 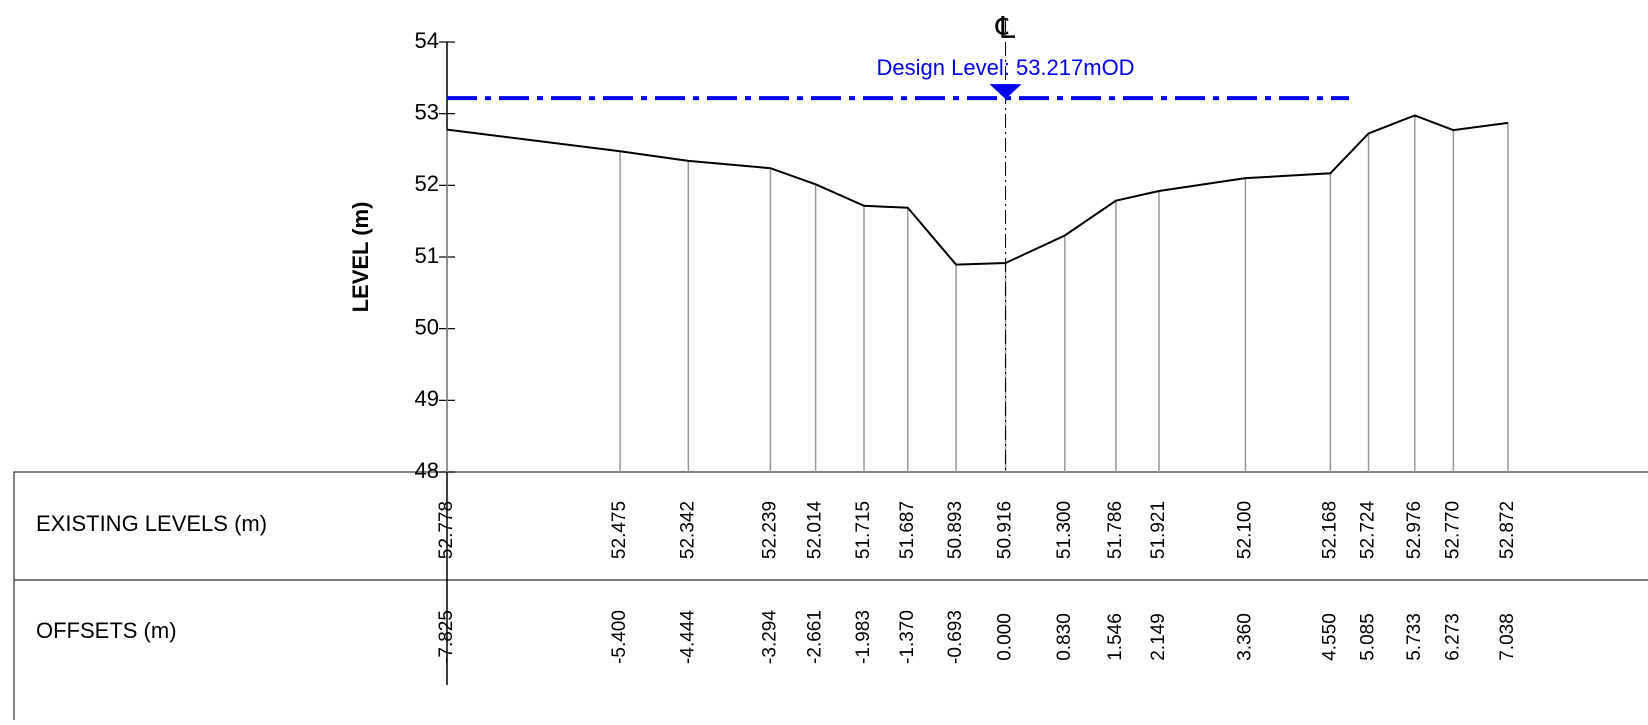 What do you see at coordinates (1452, 637) in the screenshot?
I see `offset-label: 6.273` at bounding box center [1452, 637].